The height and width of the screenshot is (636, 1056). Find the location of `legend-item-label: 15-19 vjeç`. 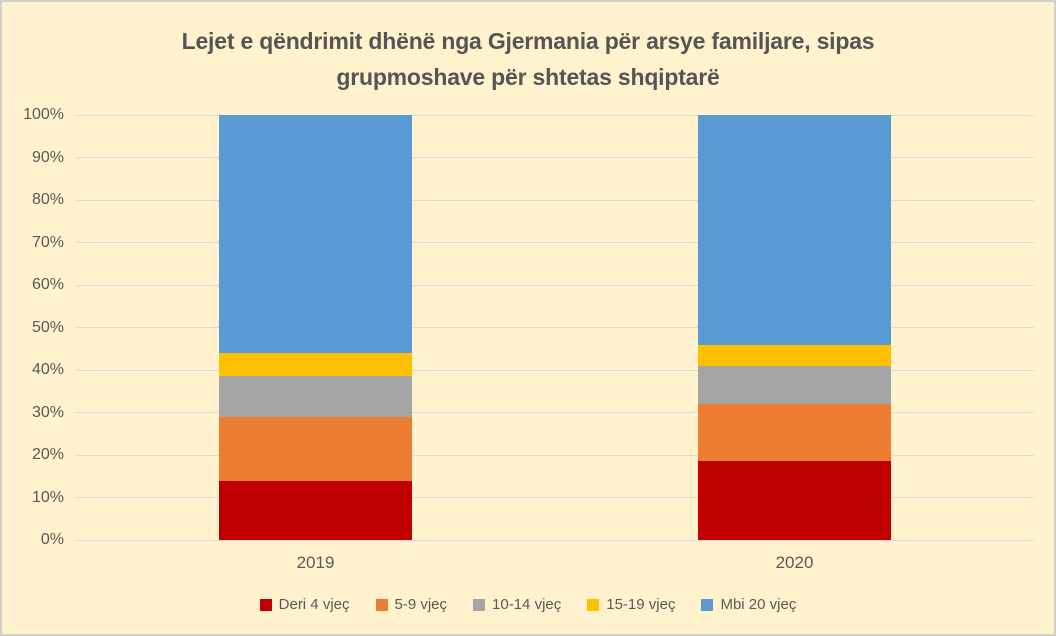

legend-item-label: 15-19 vjeç is located at coordinates (641, 604).